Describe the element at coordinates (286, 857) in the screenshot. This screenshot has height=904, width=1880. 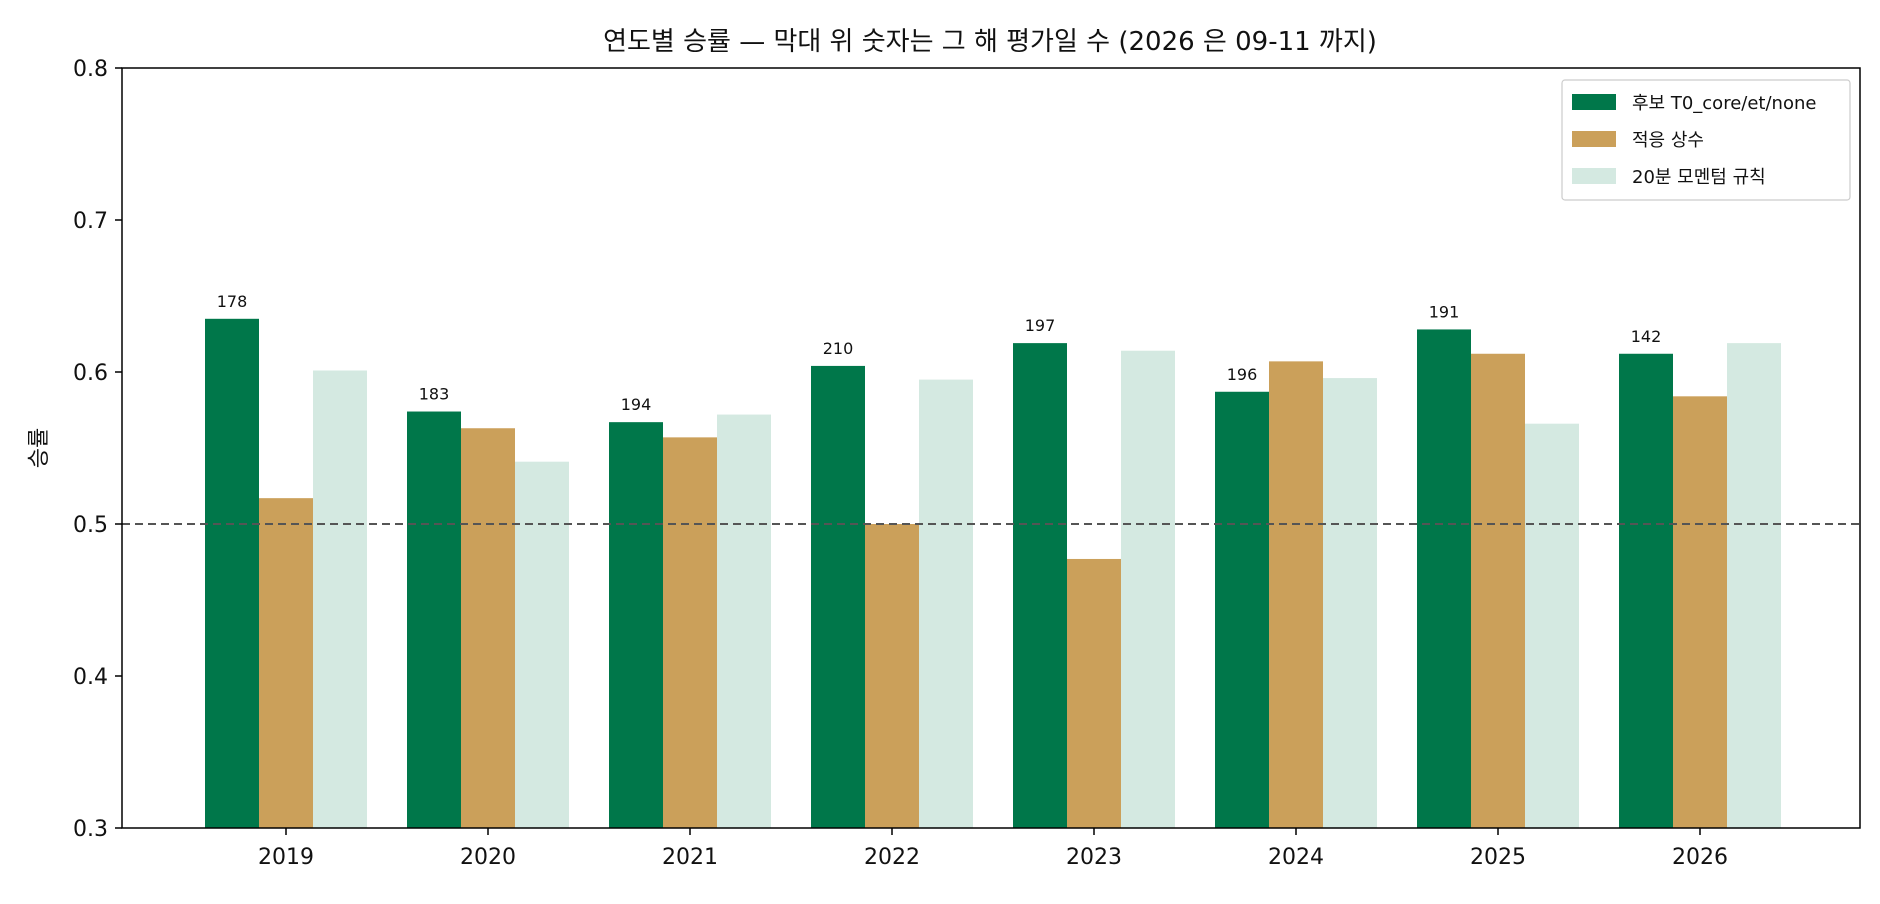
I see `x-tick-label: 2019` at that location.